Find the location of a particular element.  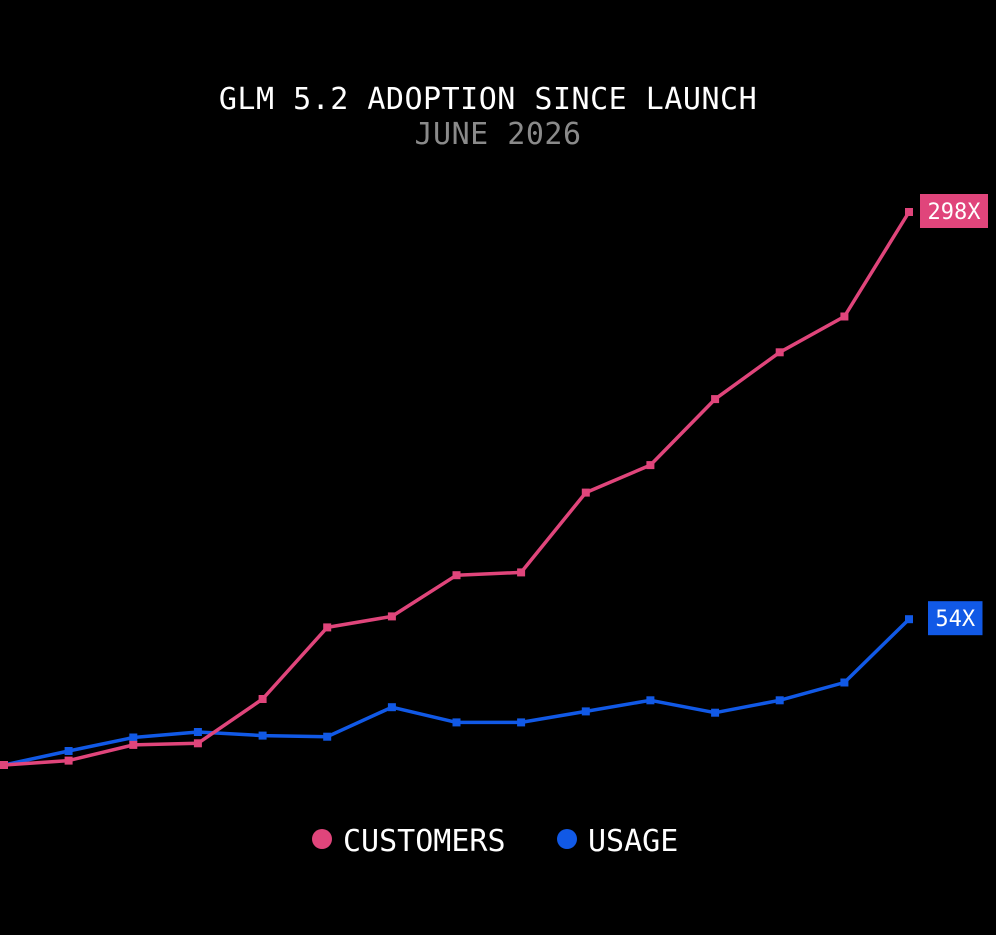

legend-marker-usage is located at coordinates (567, 839).